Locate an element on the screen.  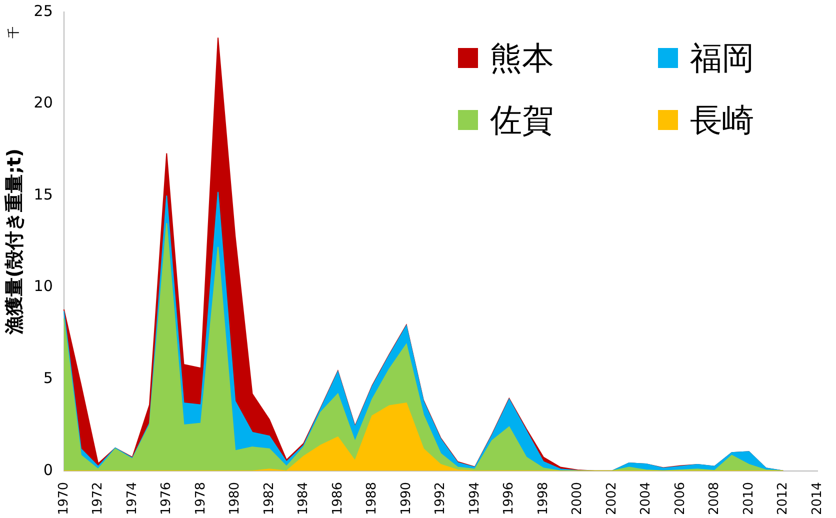
y-tick-label: 15 is located at coordinates (43, 194).